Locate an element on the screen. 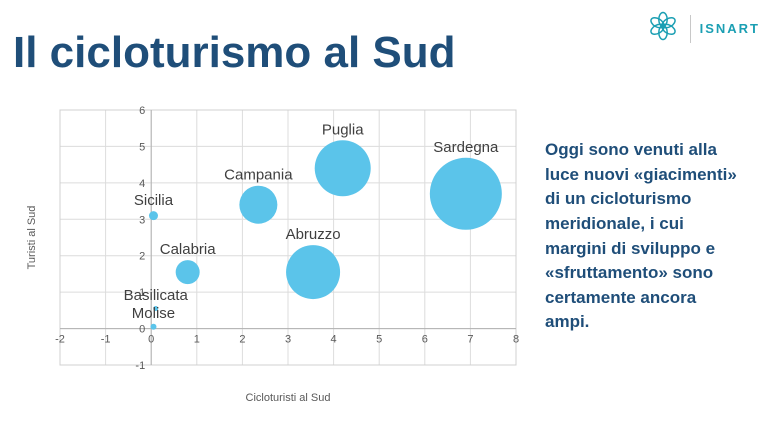 Image resolution: width=772 pixels, height=423 pixels. x-tick-label: 0 is located at coordinates (151, 340).